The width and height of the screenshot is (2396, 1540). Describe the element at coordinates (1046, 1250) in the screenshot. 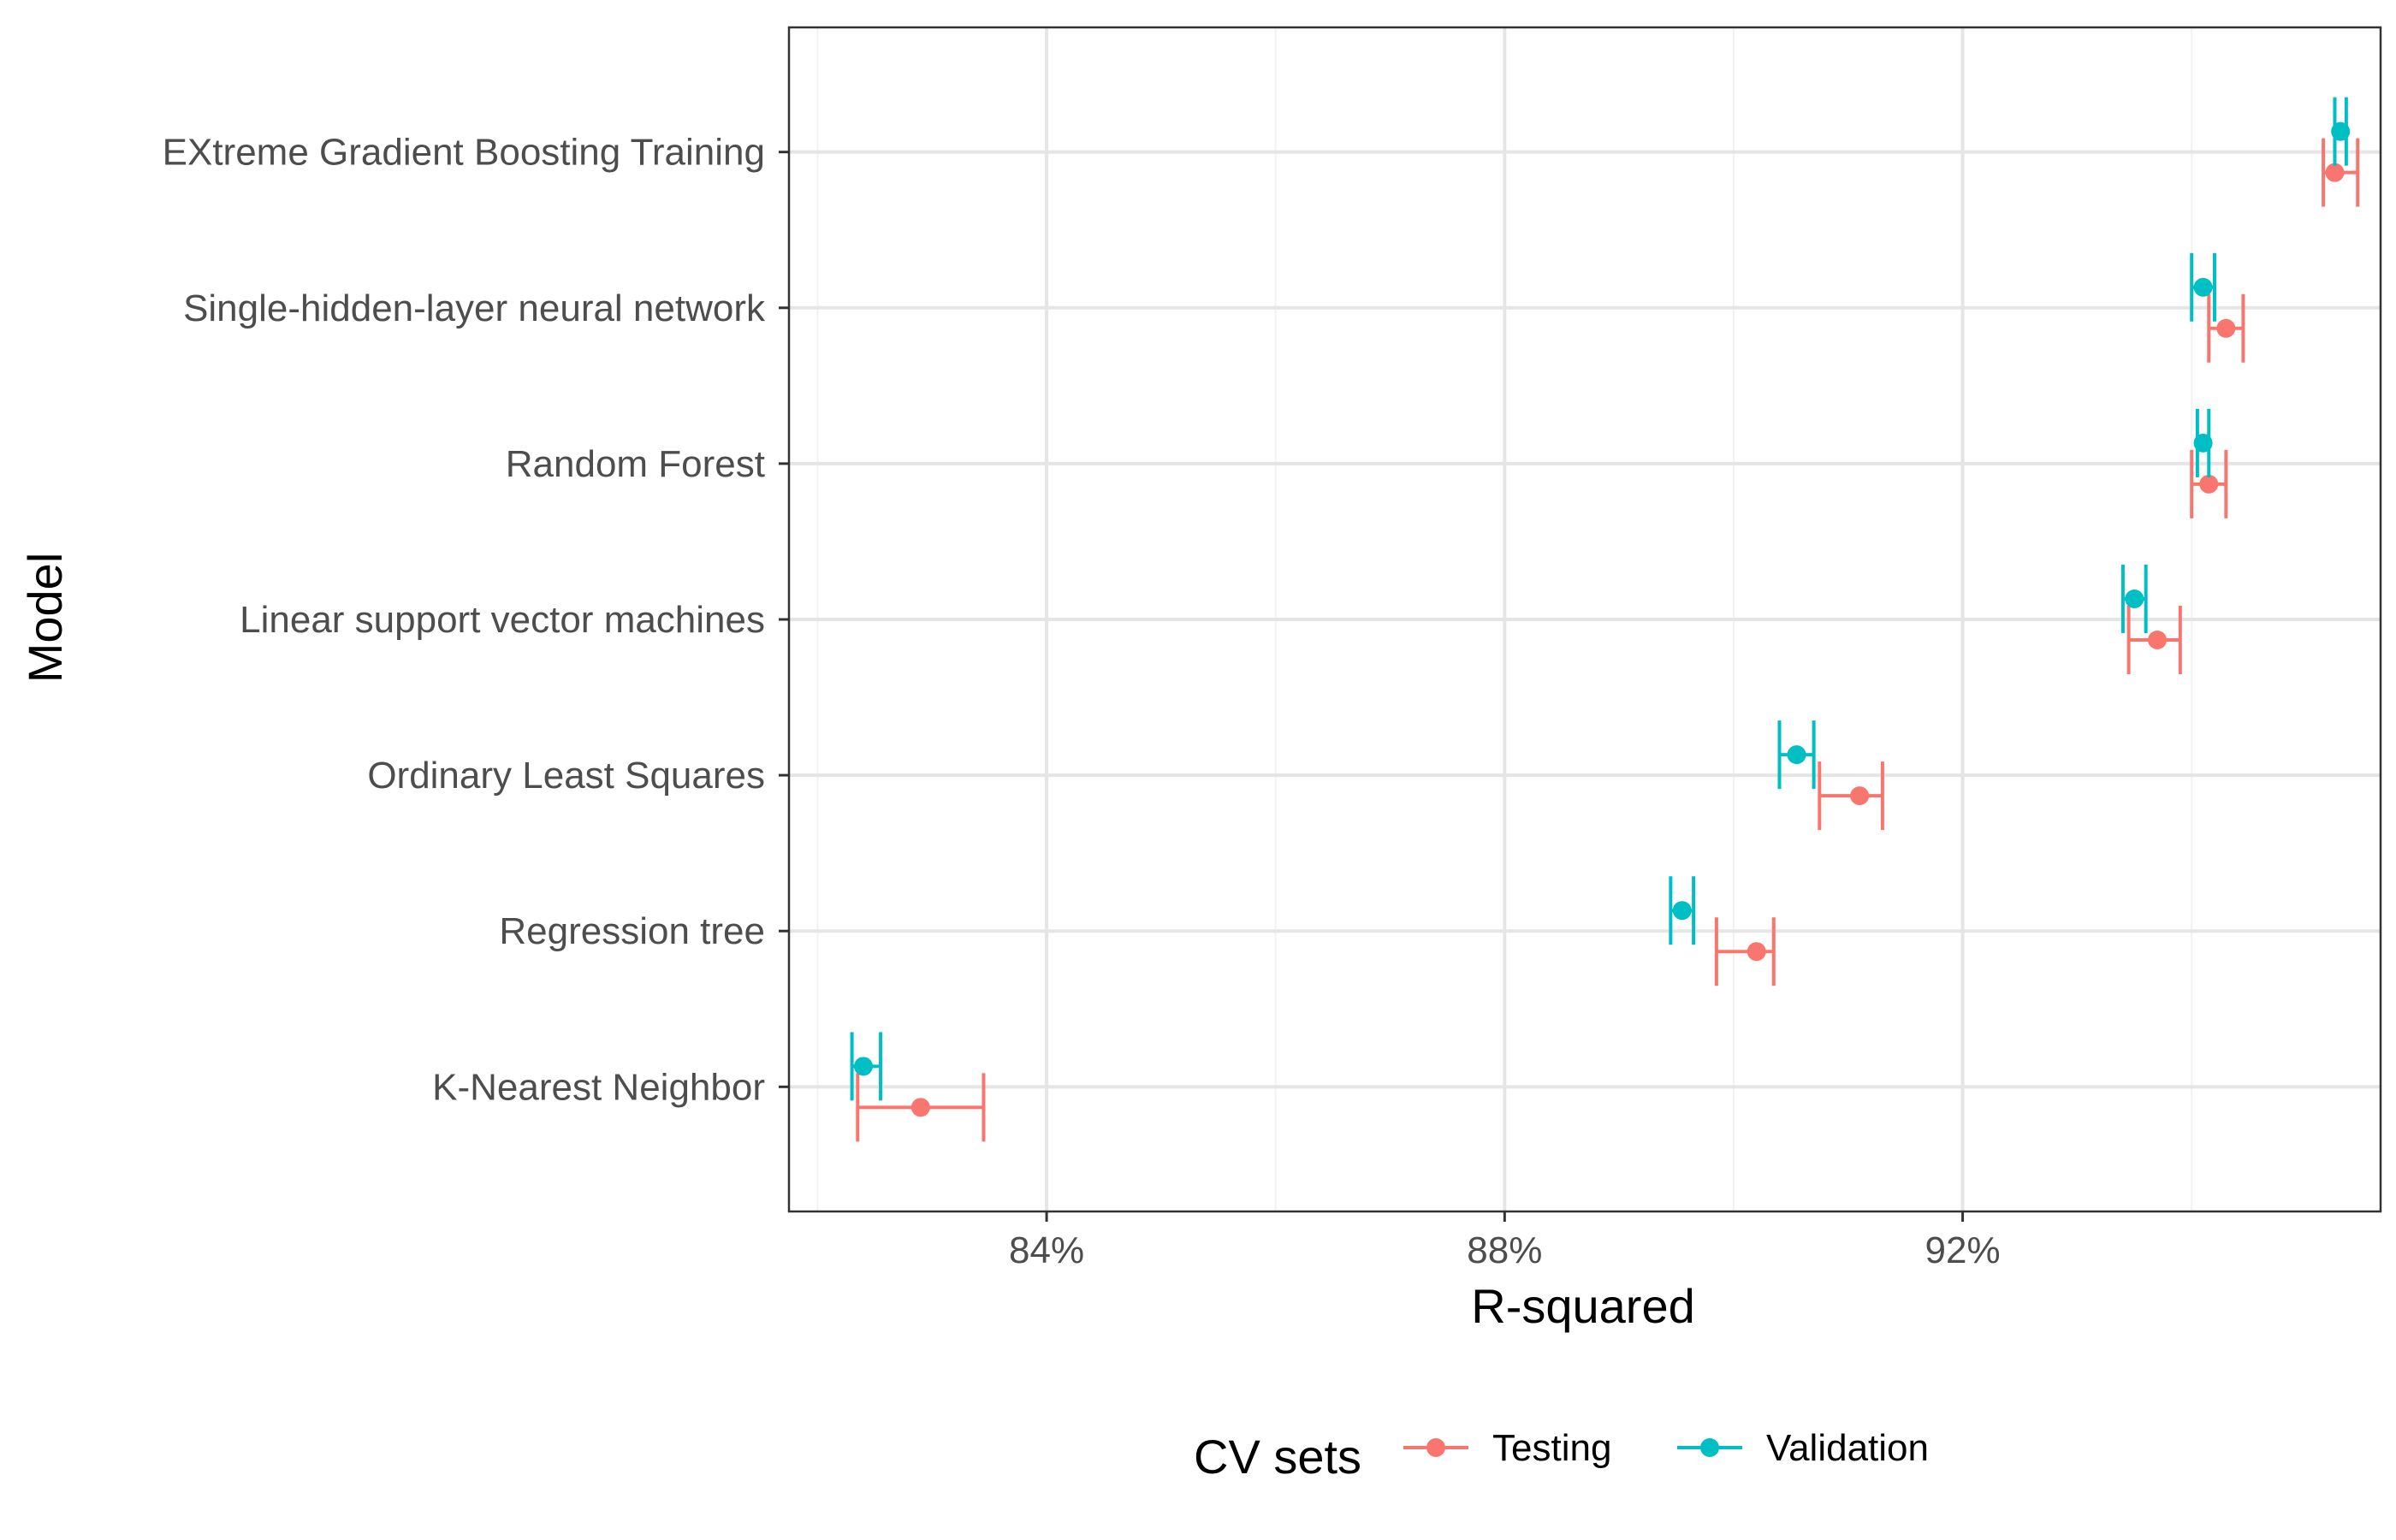

I see `x-tick-label: 84%` at that location.